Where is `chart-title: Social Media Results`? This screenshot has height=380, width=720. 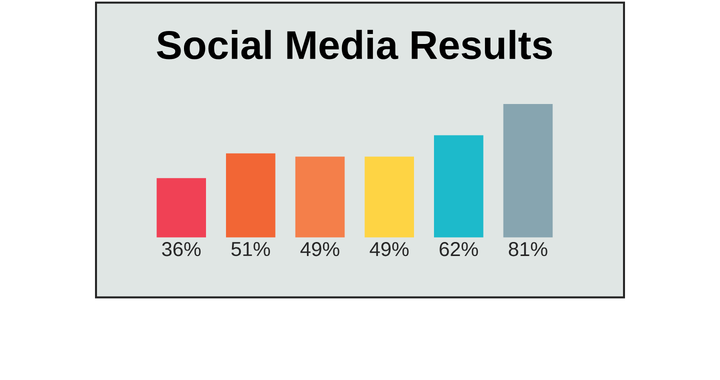
chart-title: Social Media Results is located at coordinates (354, 45).